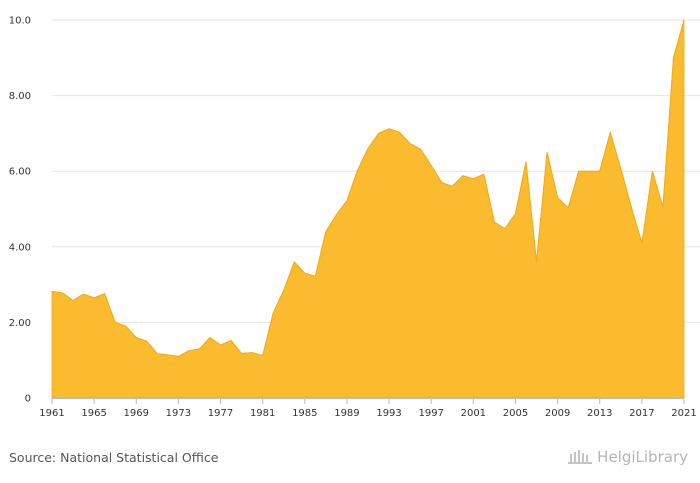 This screenshot has width=700, height=483. Describe the element at coordinates (93, 413) in the screenshot. I see `x-tick-label: 1965` at that location.